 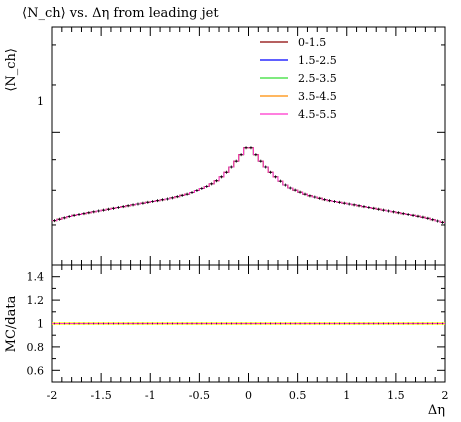 I want to click on ratio-y-tick-label: 1, so click(x=40, y=324).